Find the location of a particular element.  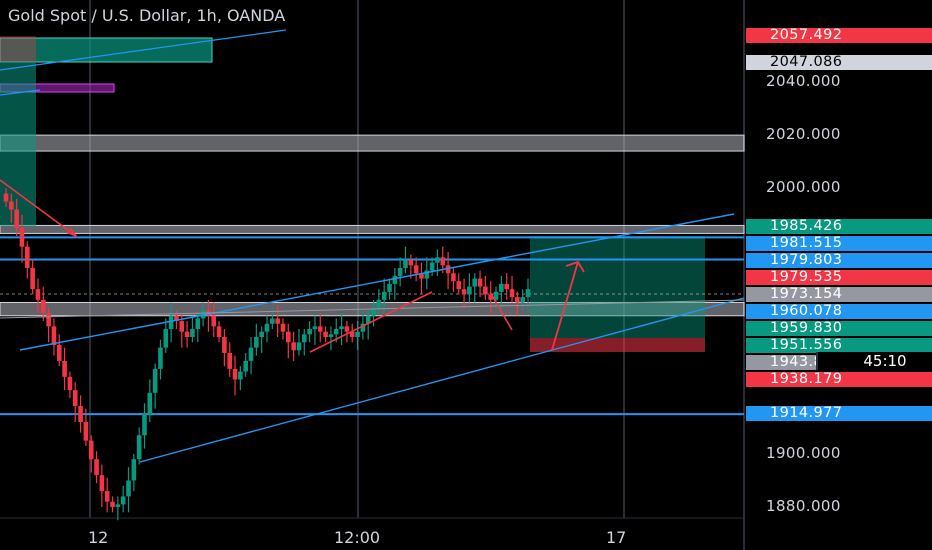

y-tick-3: 1900.000 is located at coordinates (803, 452).